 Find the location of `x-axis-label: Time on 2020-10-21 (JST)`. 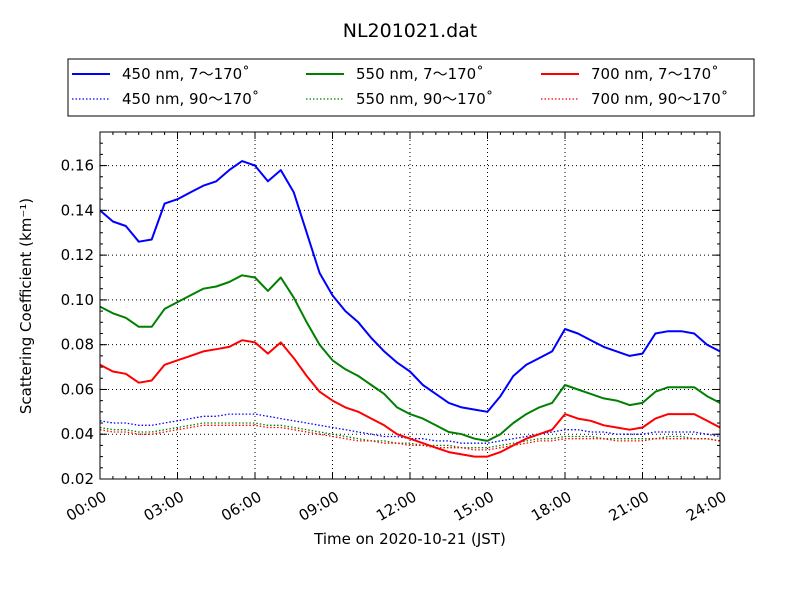

x-axis-label: Time on 2020-10-21 (JST) is located at coordinates (409, 539).